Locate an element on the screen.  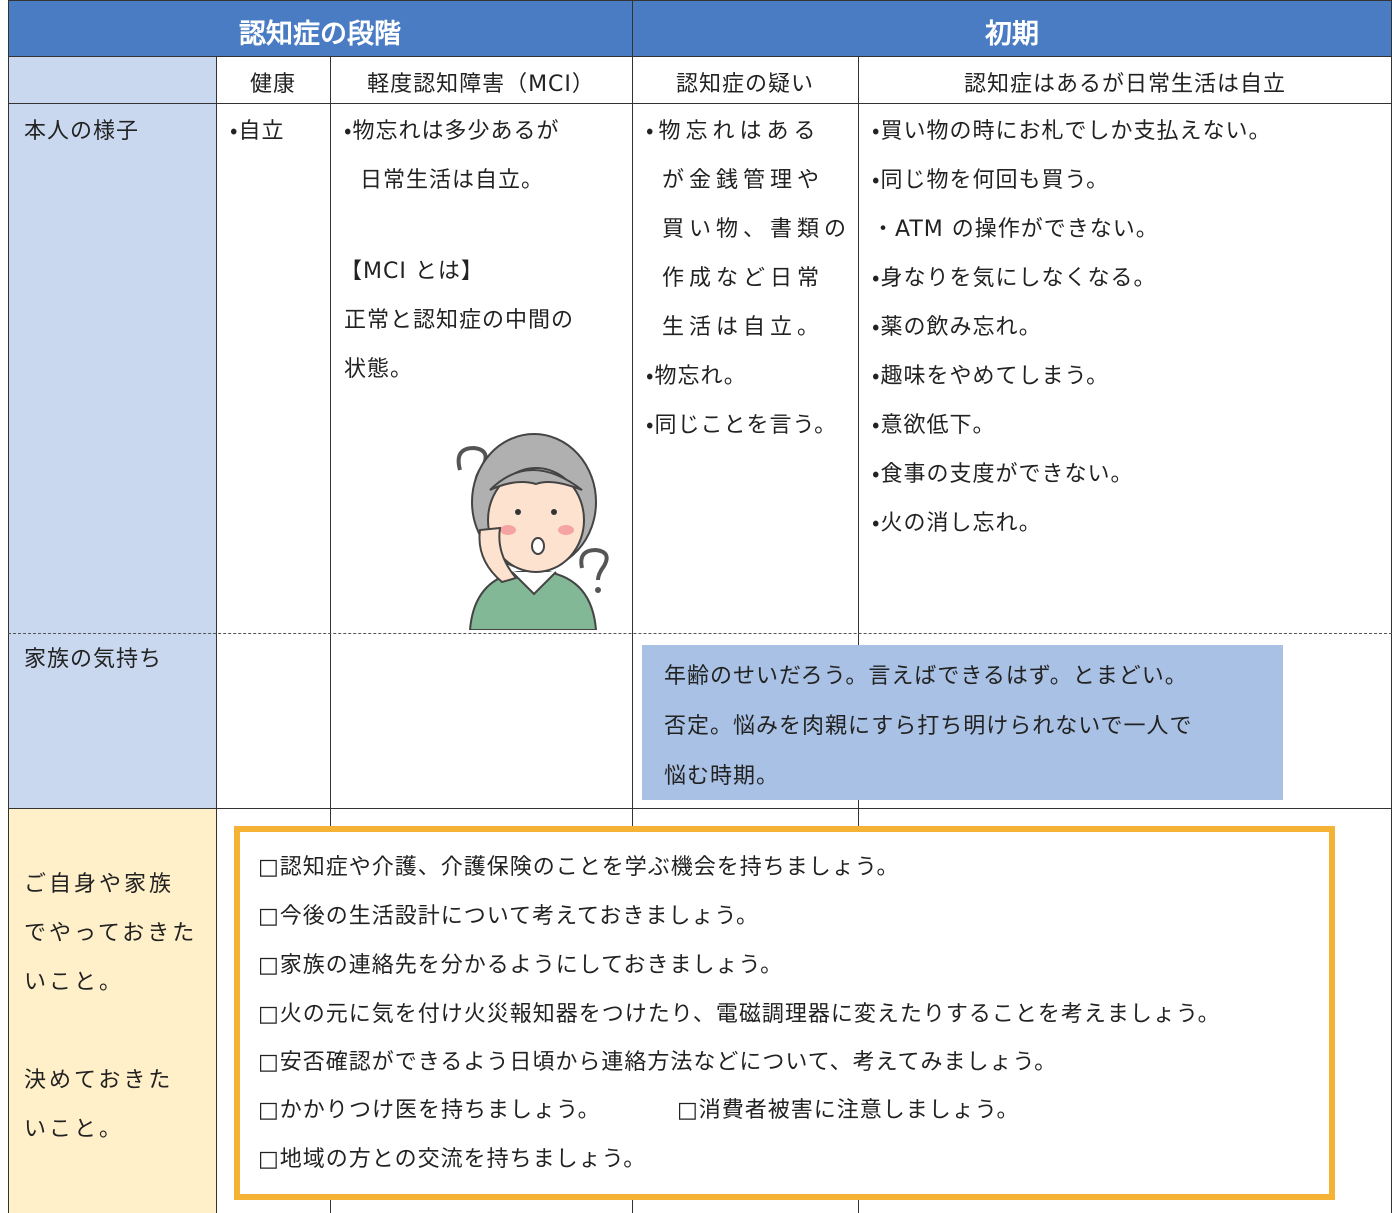
header-phase: 初期 is located at coordinates (1012, 34).